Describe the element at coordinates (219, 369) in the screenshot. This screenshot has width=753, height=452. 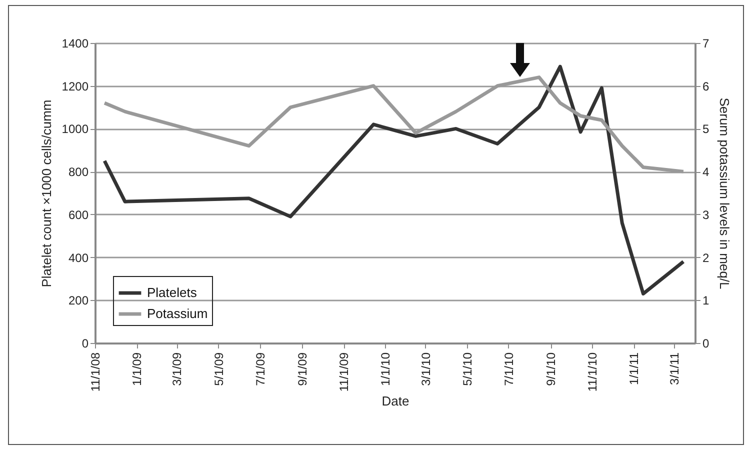
I see `x-tick-label: 5/1/09` at that location.